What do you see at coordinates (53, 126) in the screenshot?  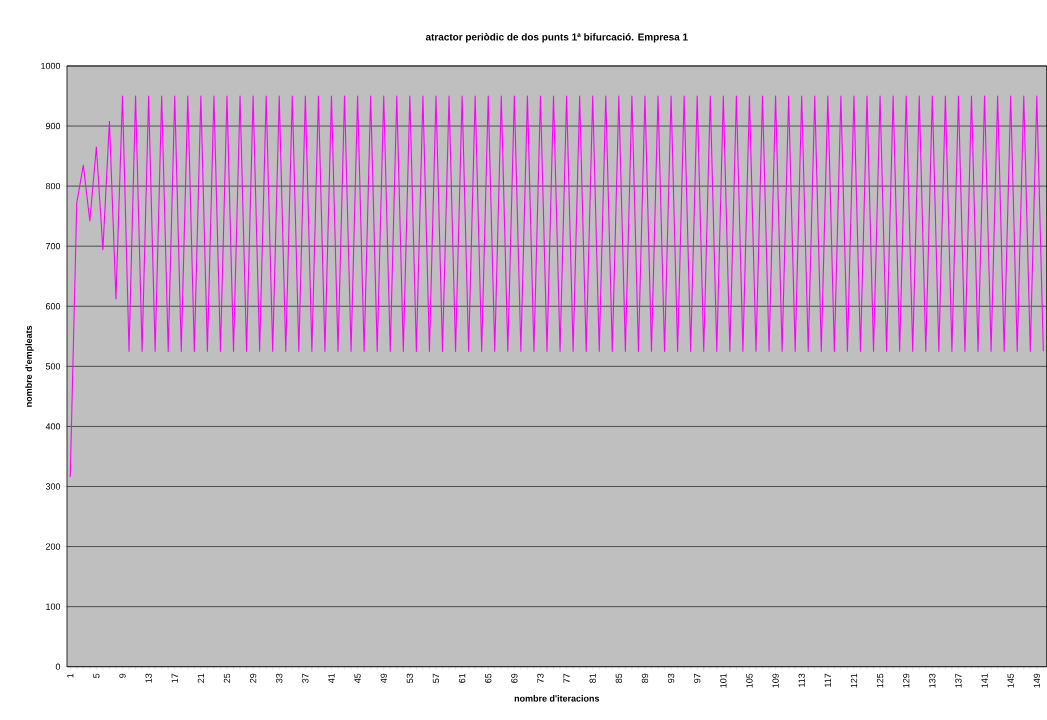 I see `y-tick-label: 900` at bounding box center [53, 126].